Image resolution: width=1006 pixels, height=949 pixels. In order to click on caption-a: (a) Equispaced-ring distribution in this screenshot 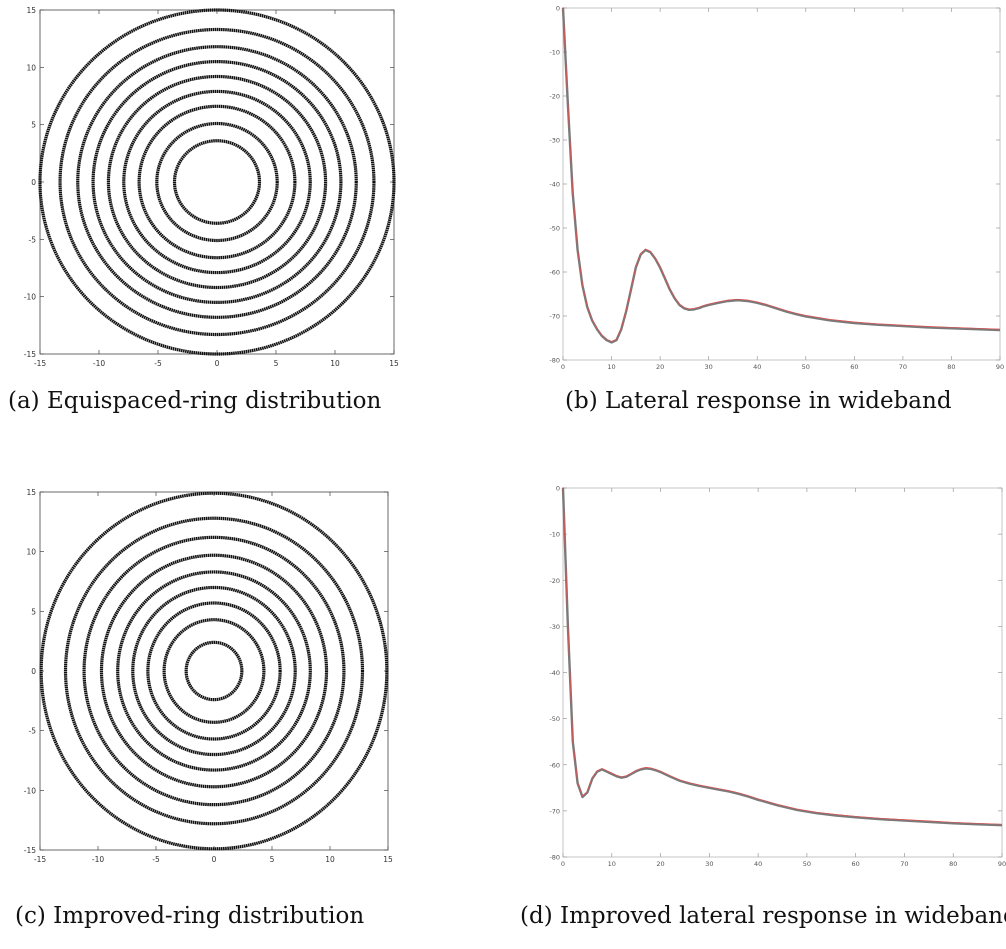, I will do `click(195, 401)`.